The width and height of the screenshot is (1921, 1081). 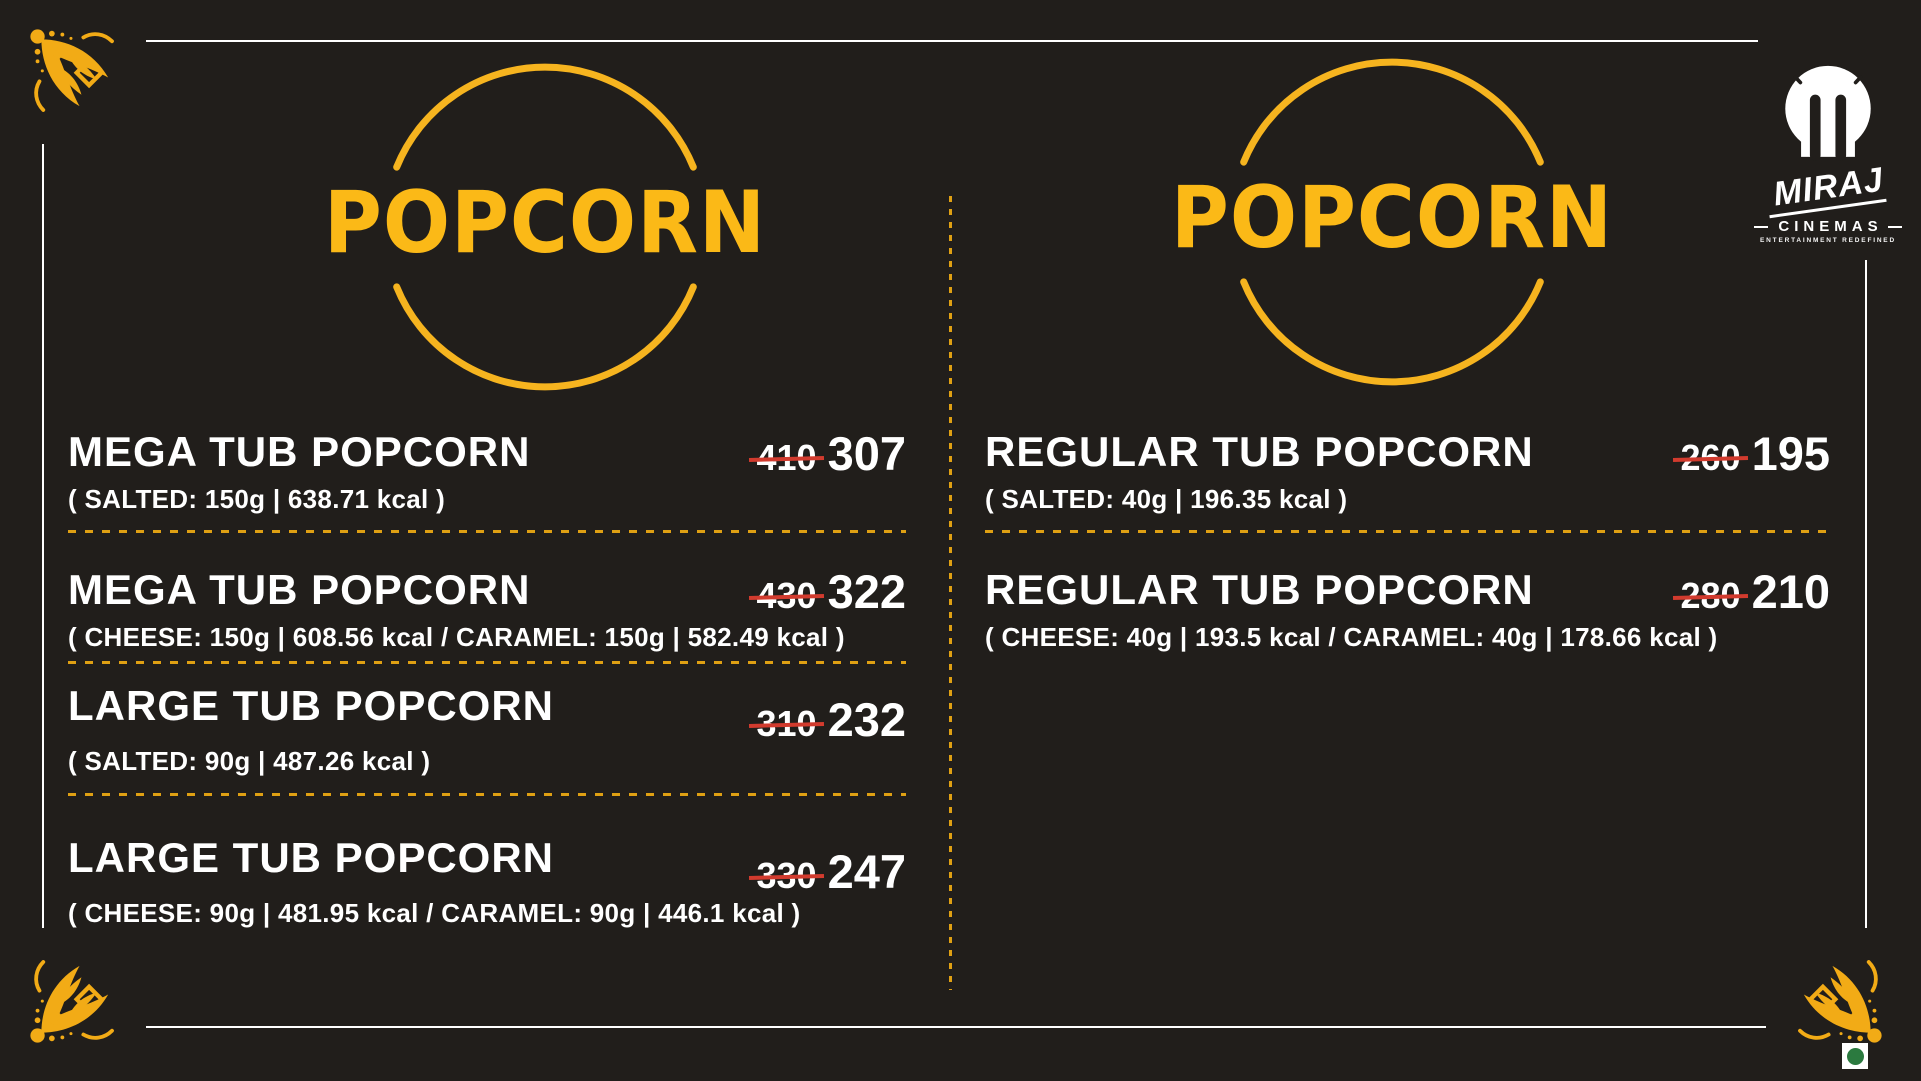 What do you see at coordinates (866, 719) in the screenshot?
I see `new-price: 232` at bounding box center [866, 719].